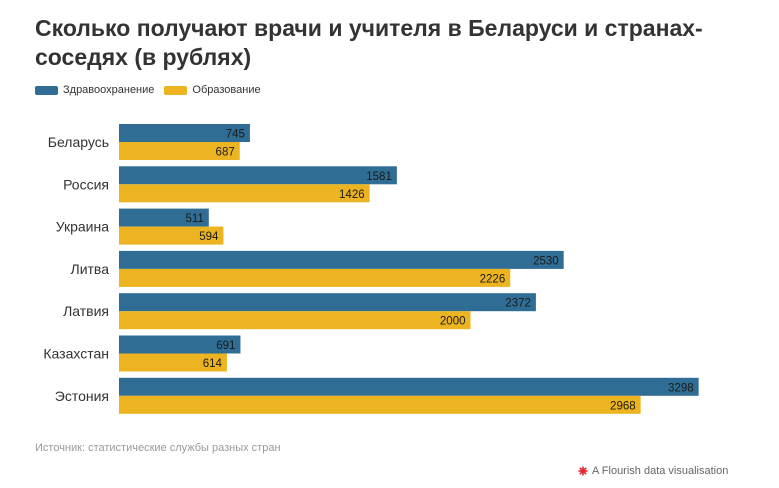 The image size is (779, 488). I want to click on data-label: 3298, so click(681, 388).